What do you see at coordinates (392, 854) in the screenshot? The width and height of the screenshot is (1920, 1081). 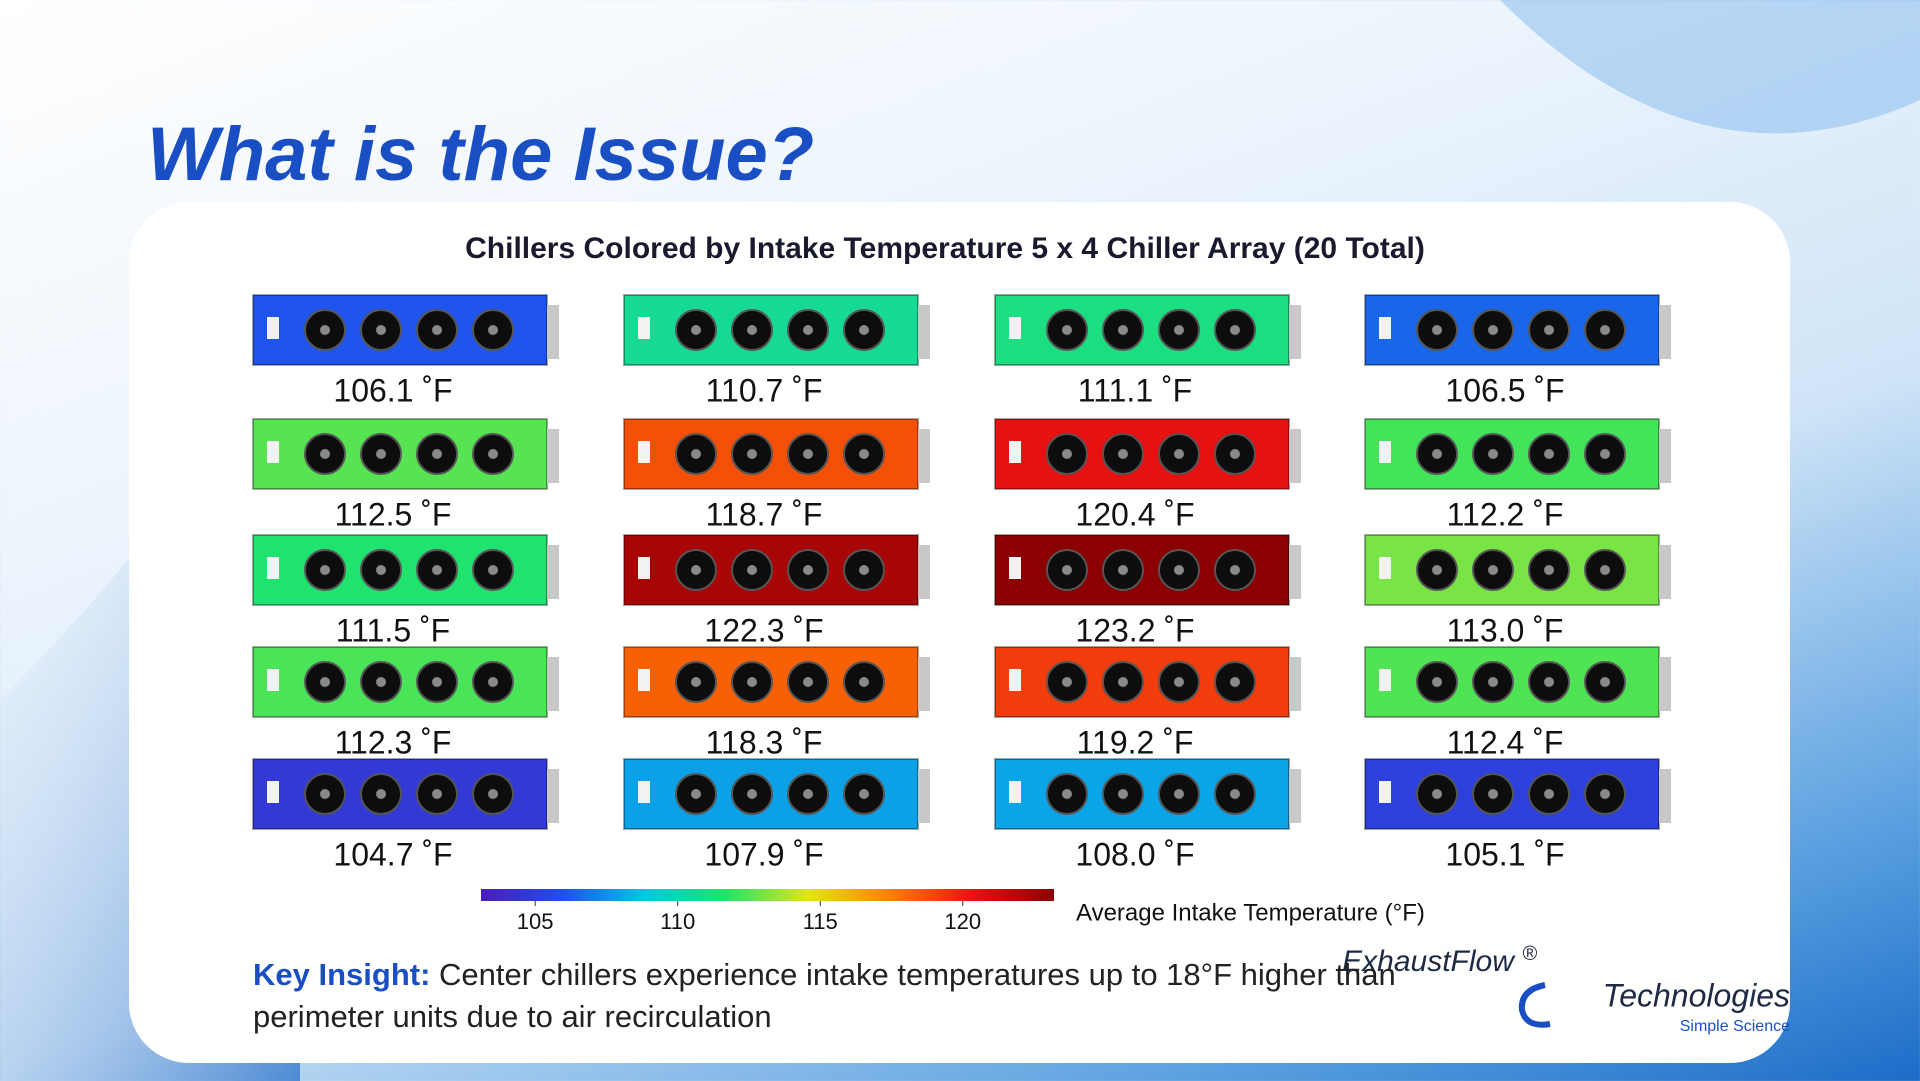 I see `chiller-label: 104.7 ˚F` at bounding box center [392, 854].